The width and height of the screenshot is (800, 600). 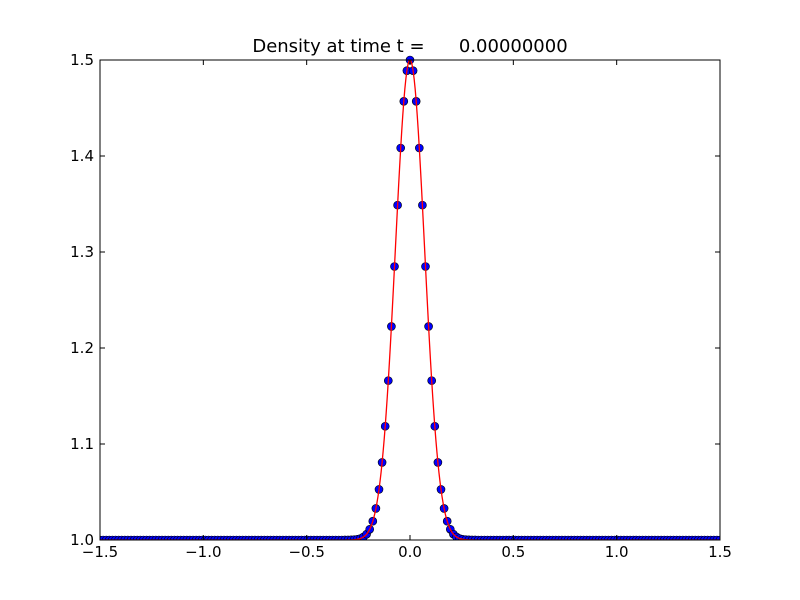 What do you see at coordinates (100, 552) in the screenshot?
I see `x-tick-label: −1.5` at bounding box center [100, 552].